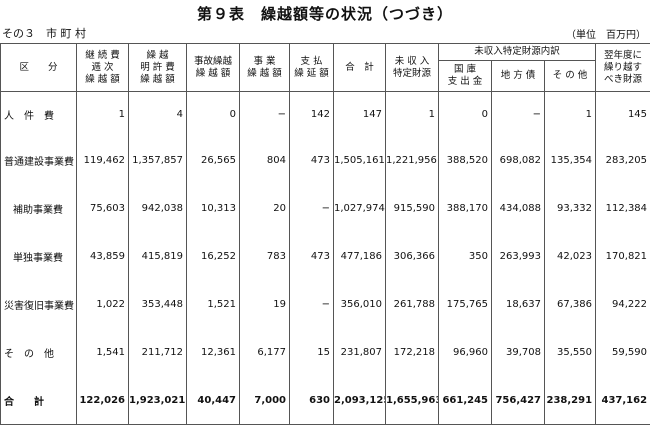  What do you see at coordinates (518, 400) in the screenshot?
I see `table-cell: 756,427` at bounding box center [518, 400].